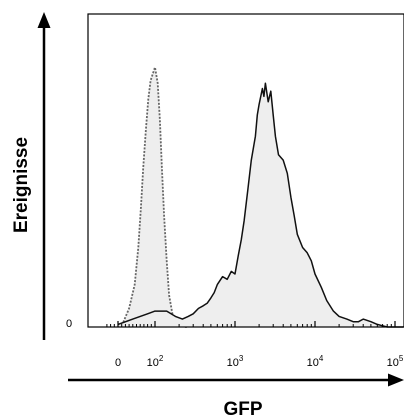 The image size is (404, 419). What do you see at coordinates (251, 324) in the screenshot?
I see `x-minor-ticks` at bounding box center [251, 324].